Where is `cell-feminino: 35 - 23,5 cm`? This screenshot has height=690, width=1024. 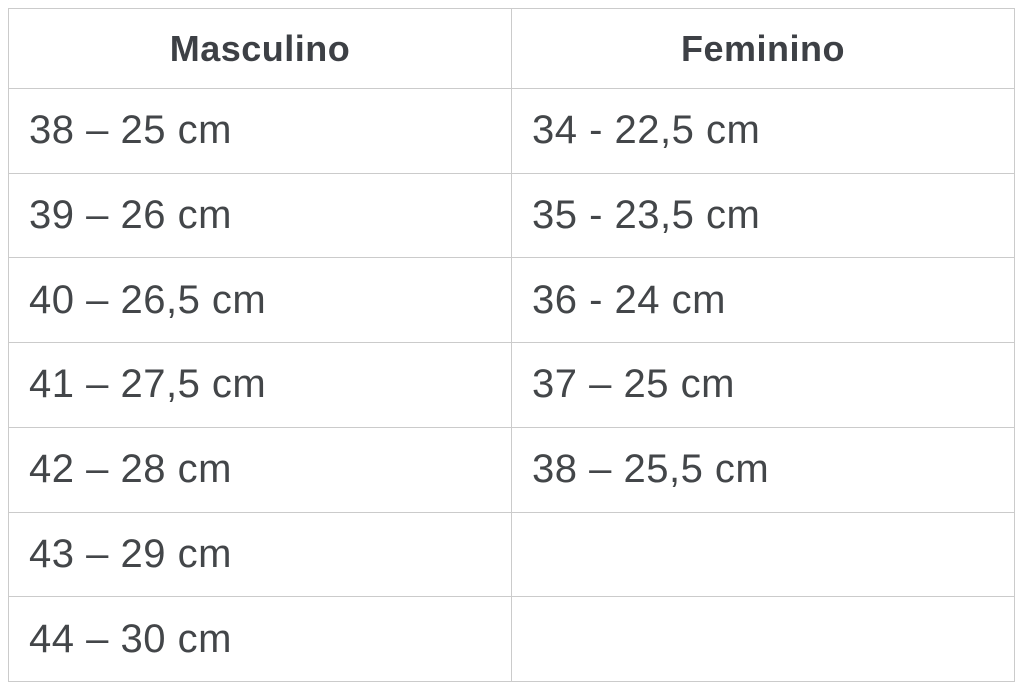 cell-feminino: 35 - 23,5 cm is located at coordinates (763, 215).